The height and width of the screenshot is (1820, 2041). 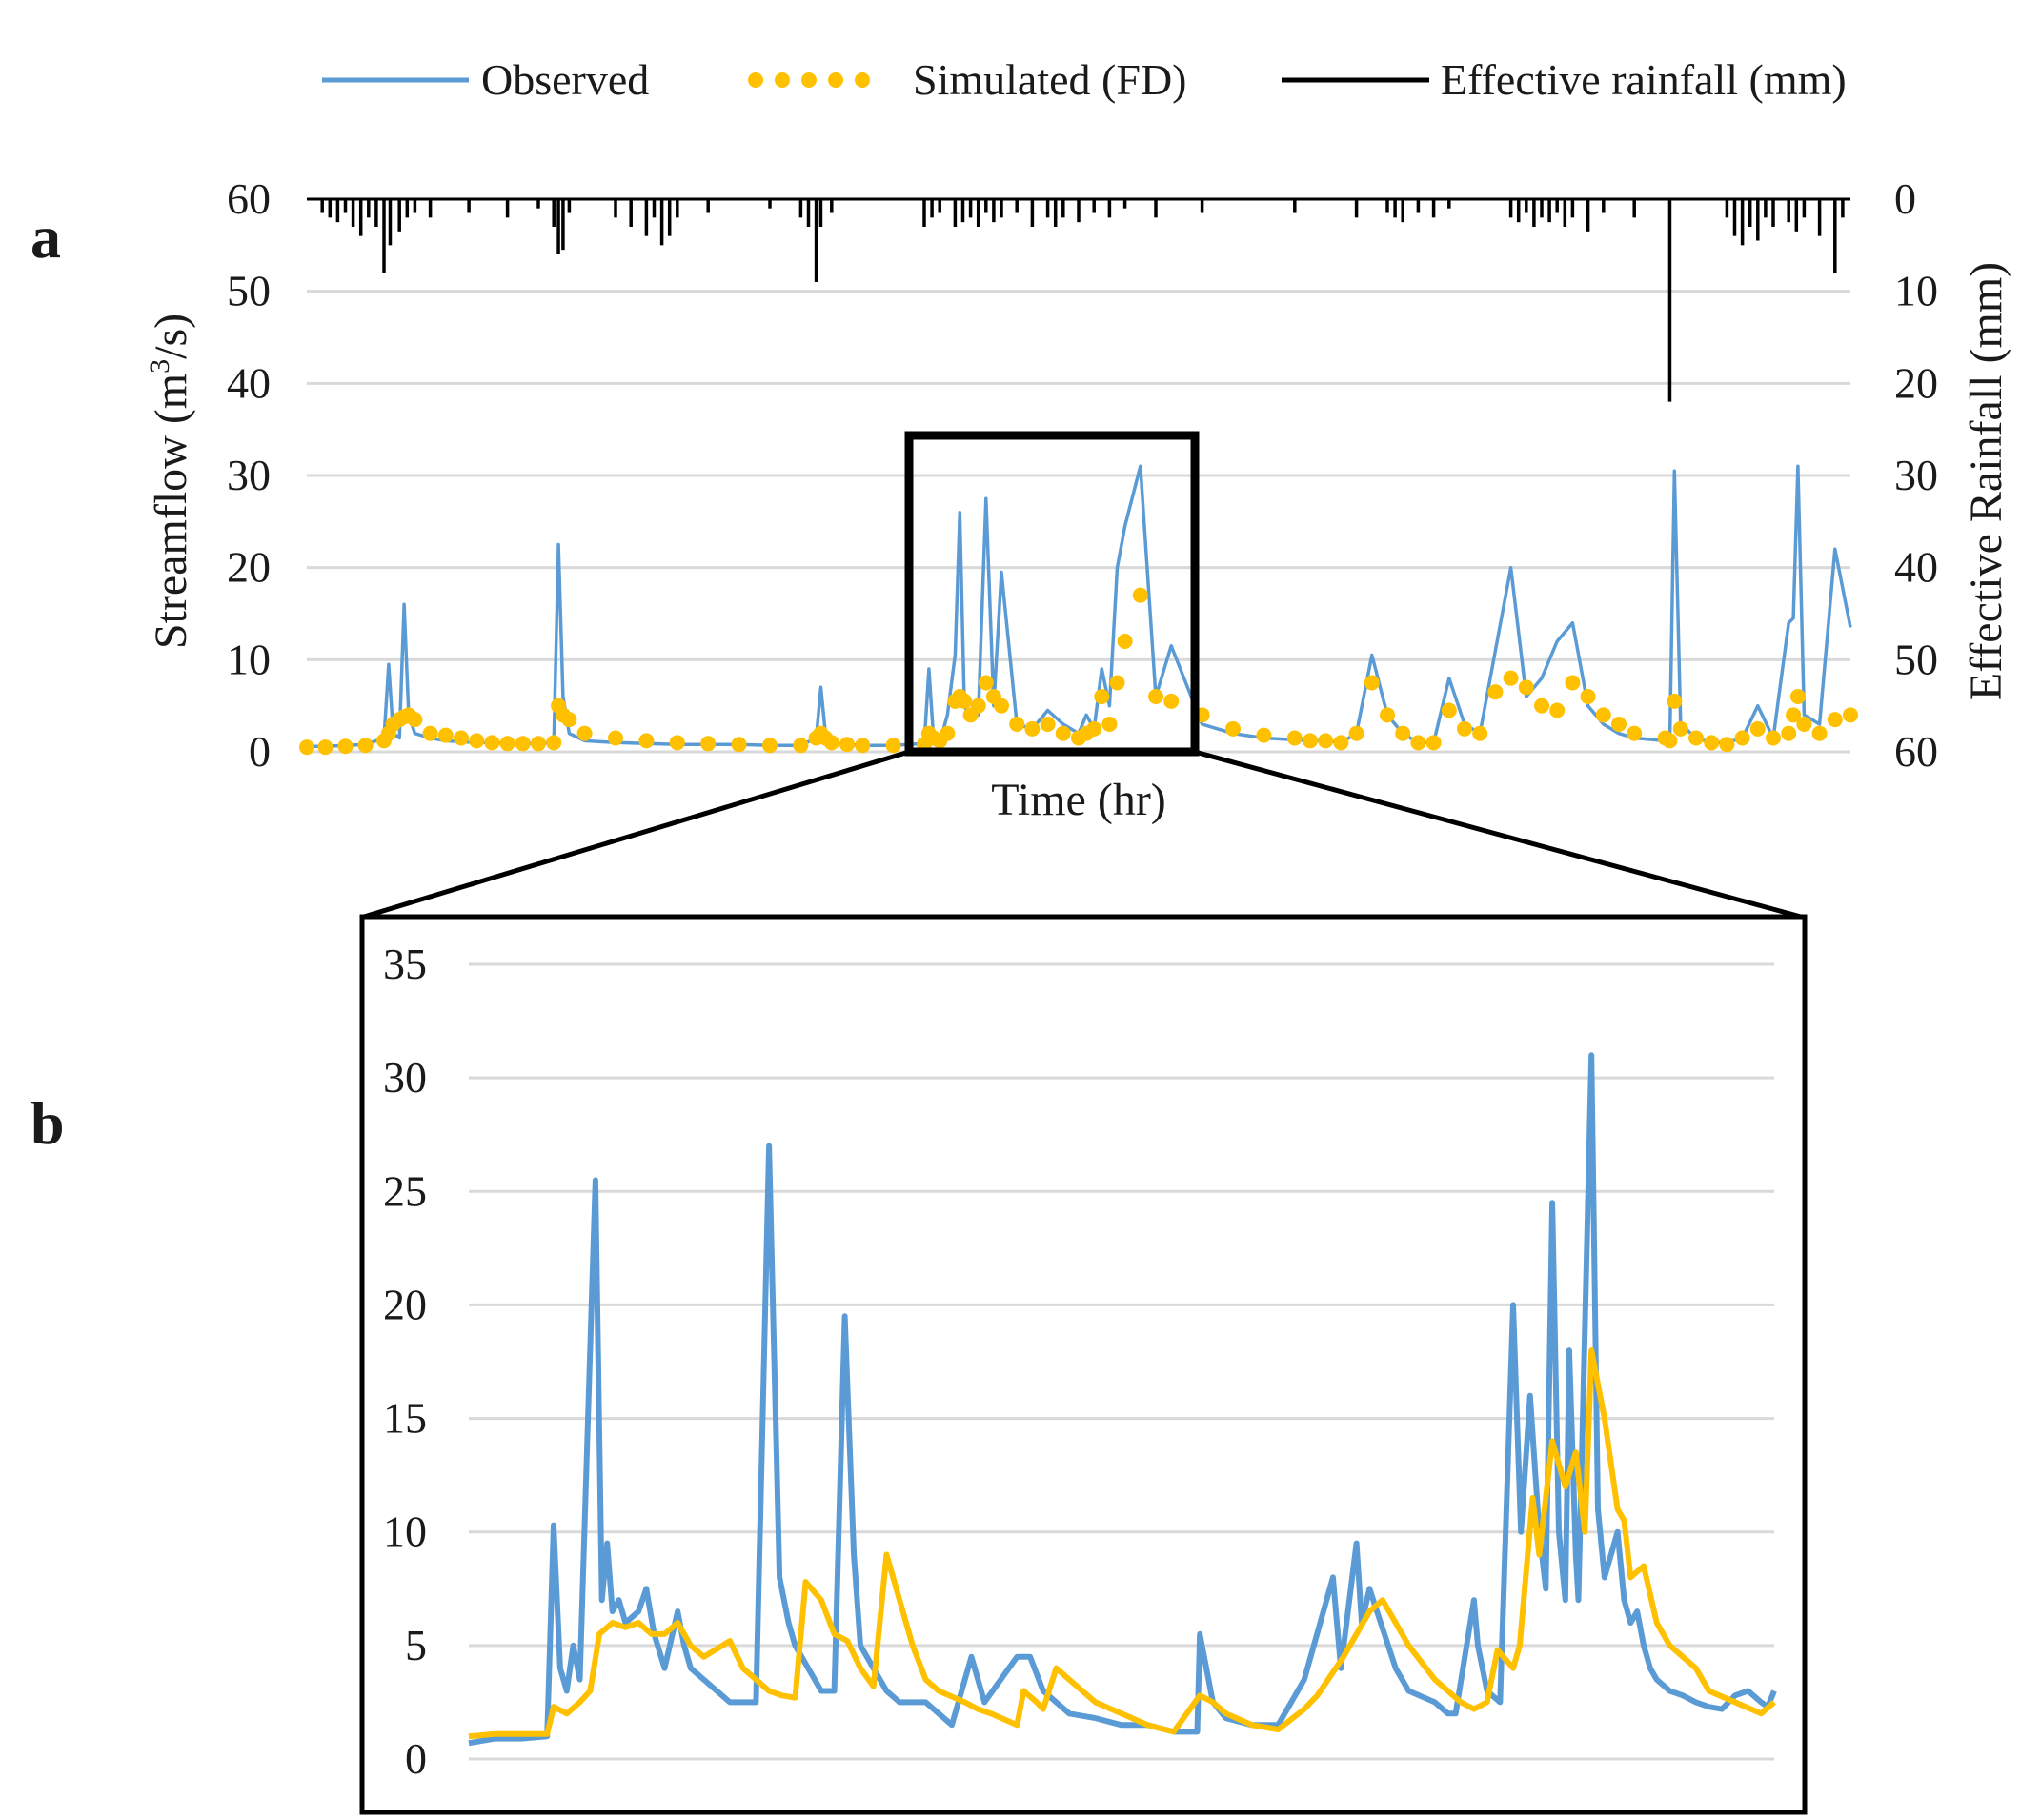 I want to click on chart-b-y-tick: 35, so click(x=405, y=964).